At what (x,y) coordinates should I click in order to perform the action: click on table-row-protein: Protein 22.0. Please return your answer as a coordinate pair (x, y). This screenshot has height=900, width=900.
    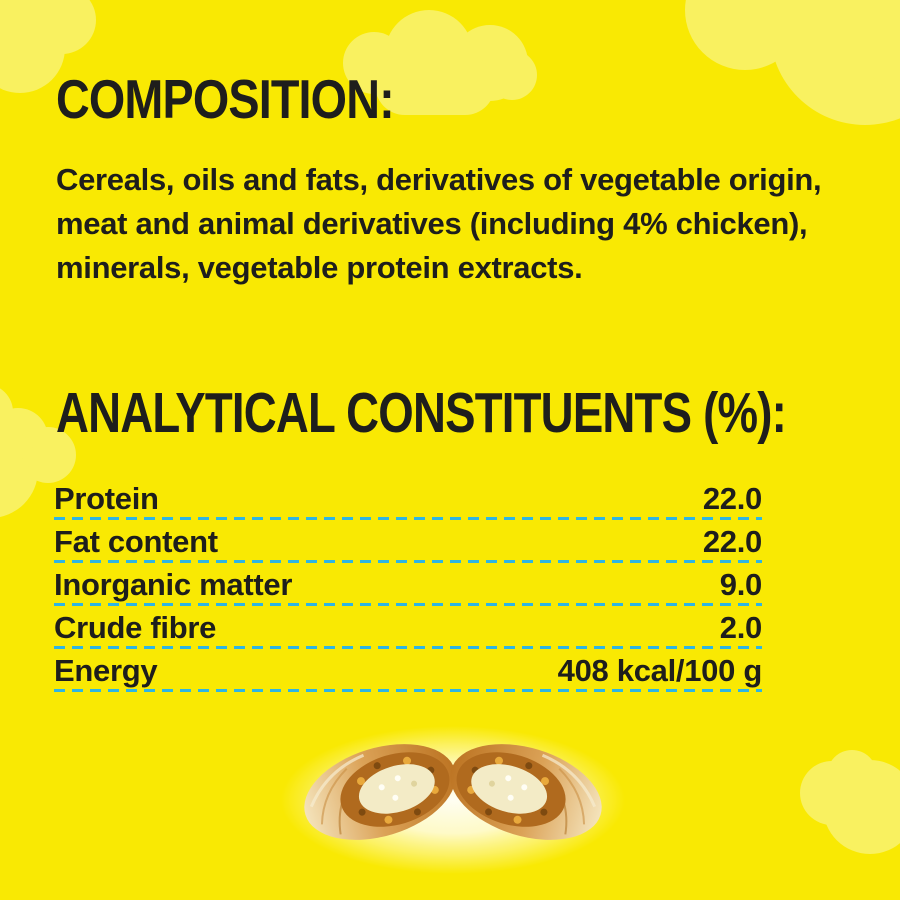
    Looking at the image, I should click on (408, 498).